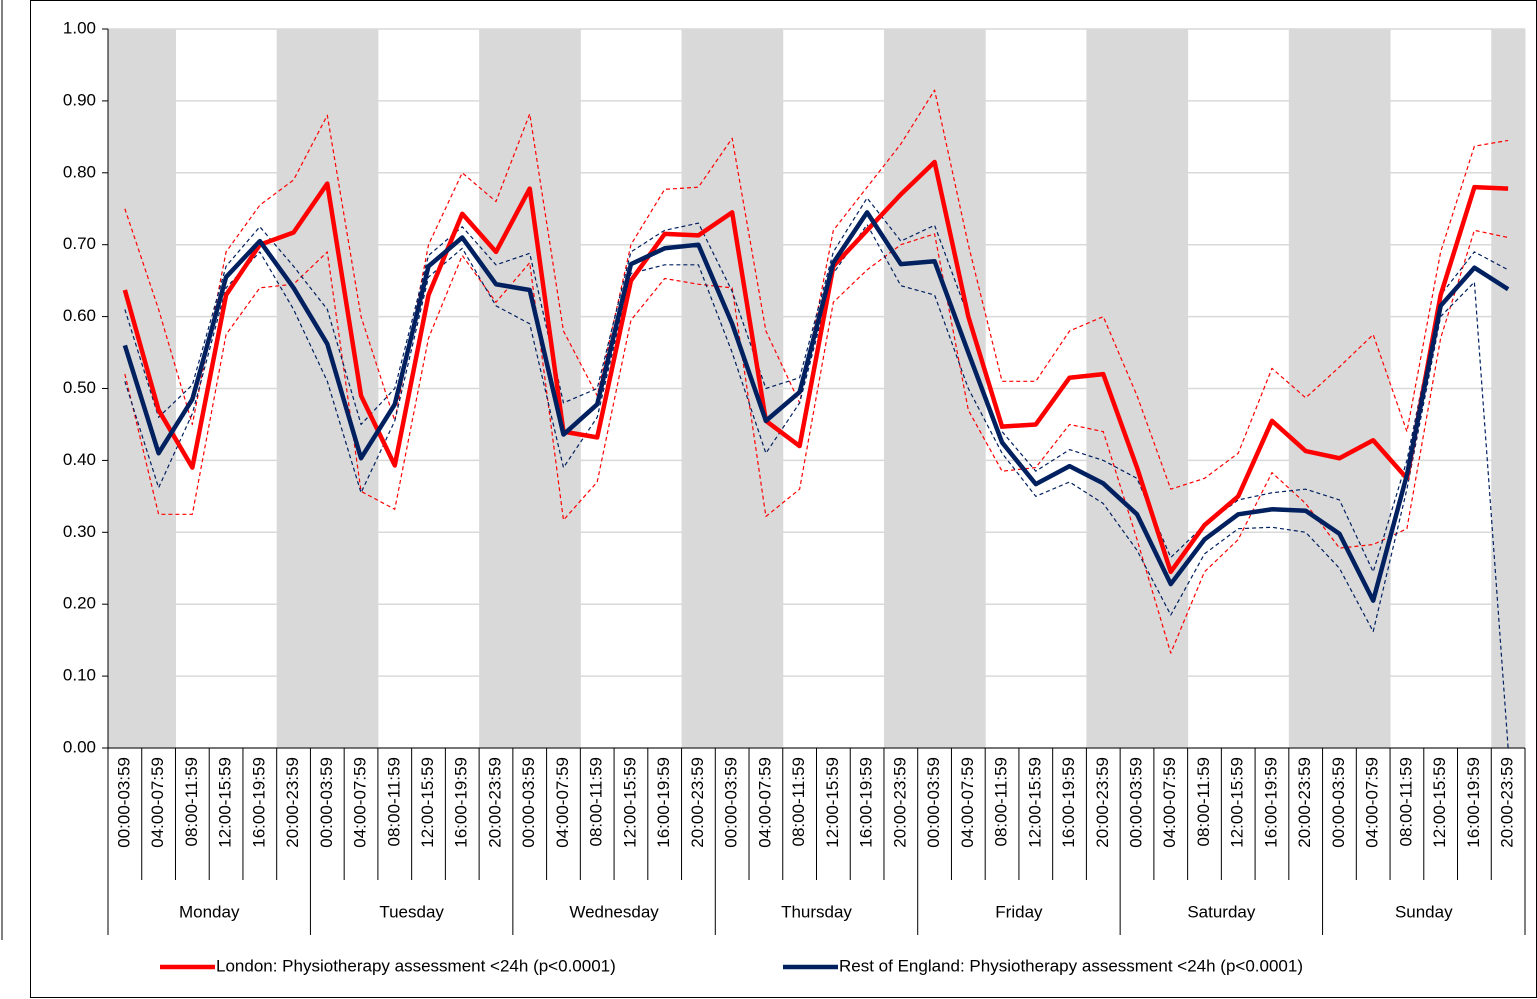 Image resolution: width=1537 pixels, height=999 pixels. Describe the element at coordinates (79, 171) in the screenshot. I see `y-tick-label: 0.80` at that location.